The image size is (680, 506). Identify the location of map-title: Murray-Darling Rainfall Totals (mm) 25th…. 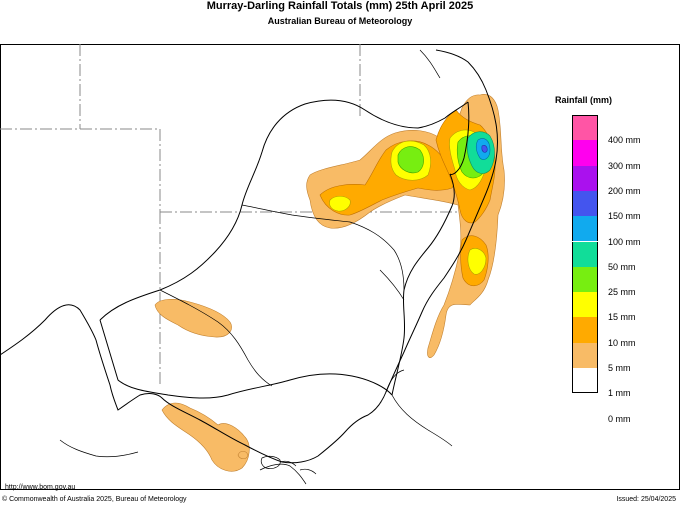
(340, 6).